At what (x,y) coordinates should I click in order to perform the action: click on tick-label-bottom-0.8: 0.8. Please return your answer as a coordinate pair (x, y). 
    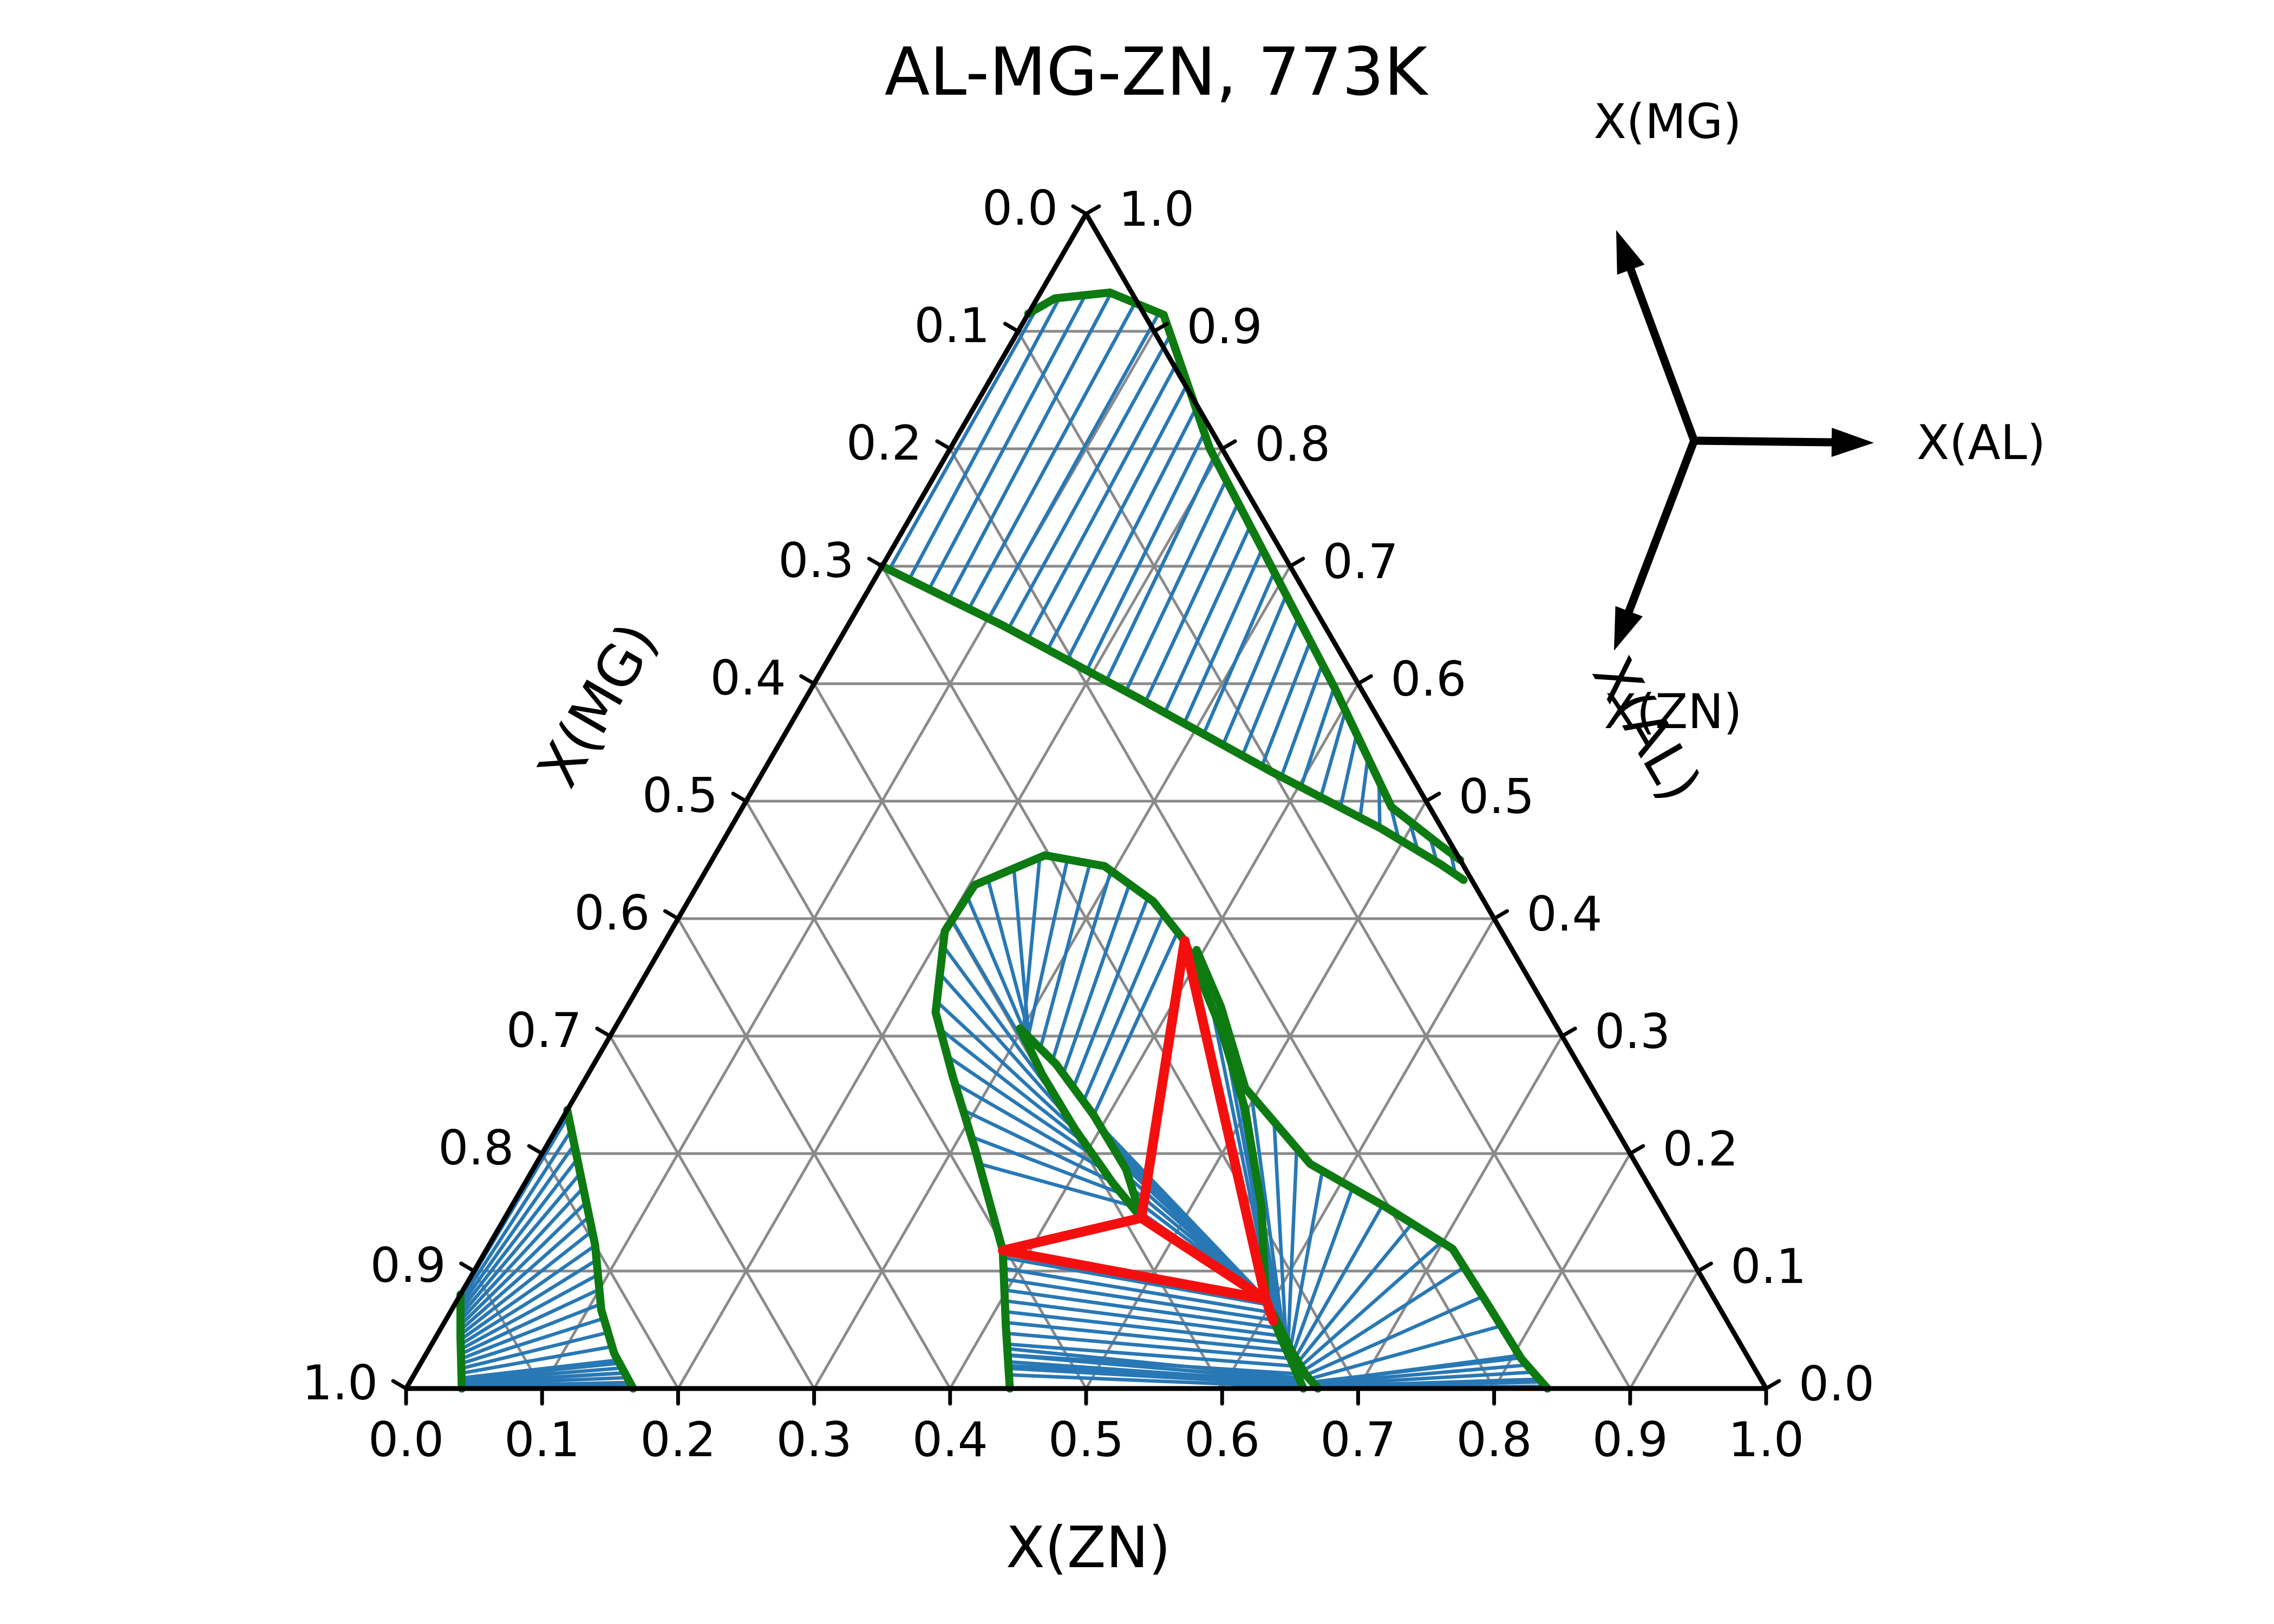
    Looking at the image, I should click on (1494, 1440).